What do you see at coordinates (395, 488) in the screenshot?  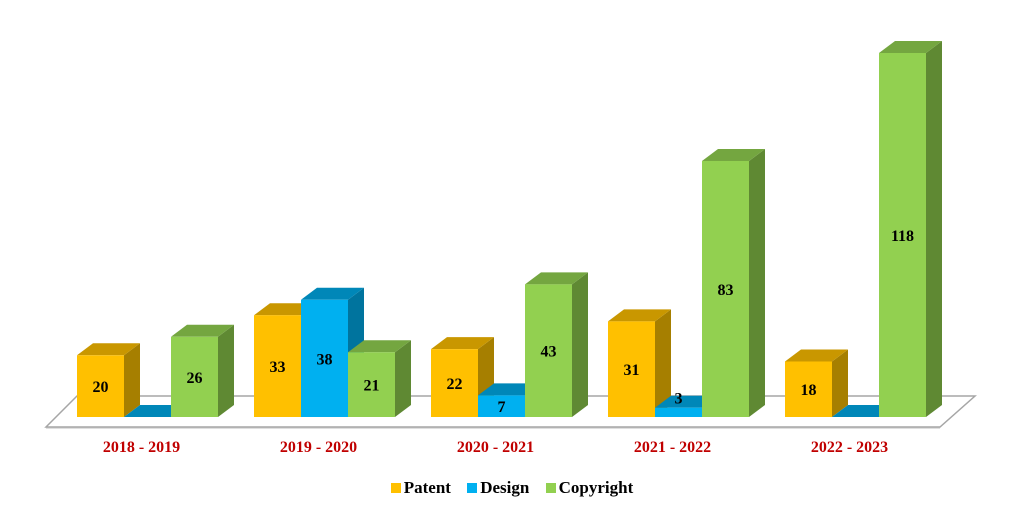 I see `legend-swatch-patent` at bounding box center [395, 488].